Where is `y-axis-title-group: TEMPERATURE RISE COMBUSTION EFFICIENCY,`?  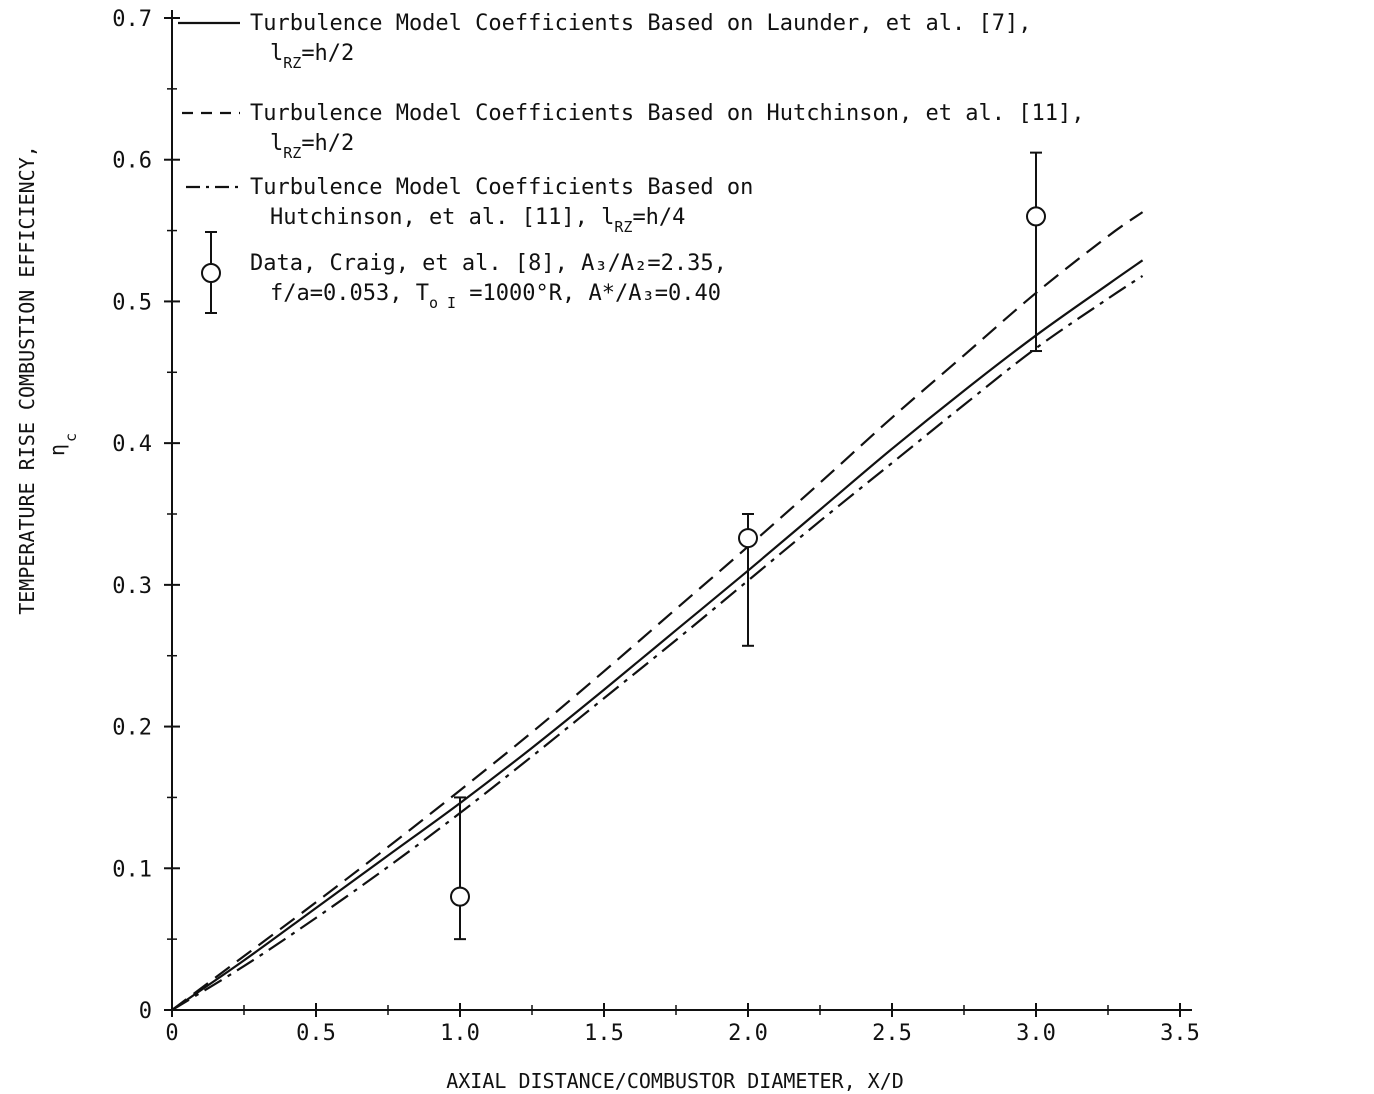
y-axis-title-group: TEMPERATURE RISE COMBUSTION EFFICIENCY, is located at coordinates (27, 380).